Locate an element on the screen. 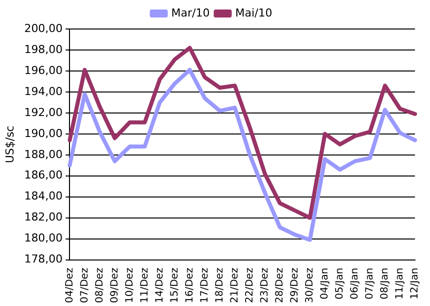 The image size is (430, 306). x-tick-label: 17/Dez is located at coordinates (204, 286).